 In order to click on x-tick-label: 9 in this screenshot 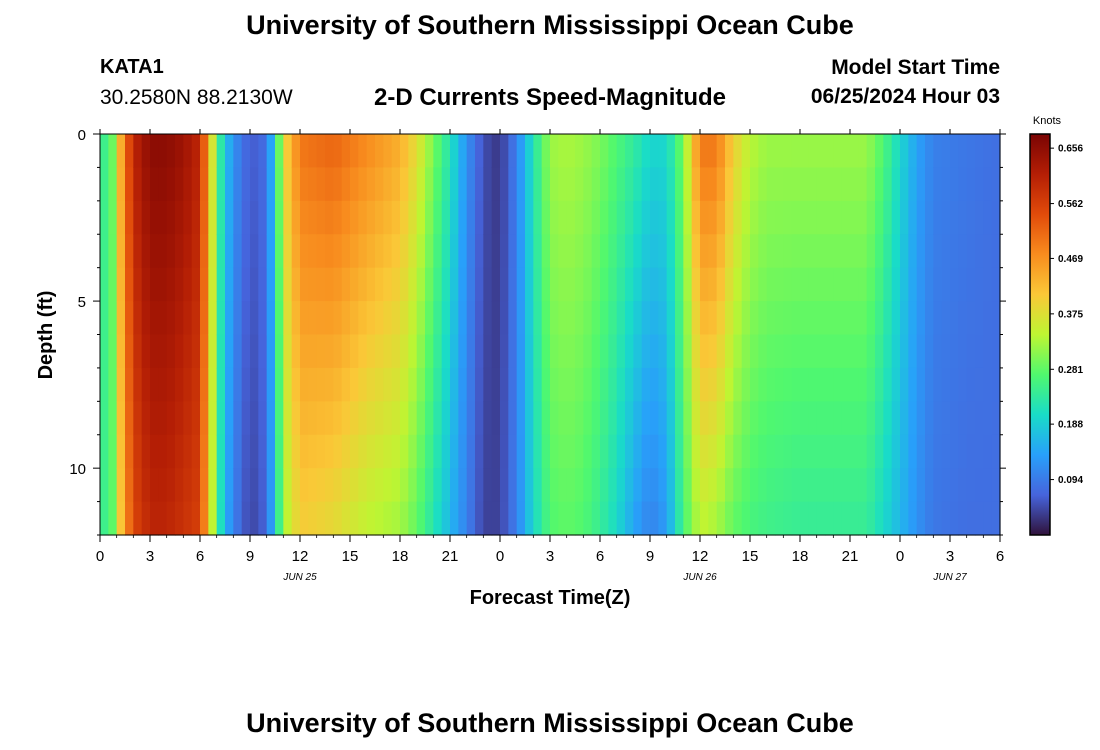, I will do `click(650, 556)`.